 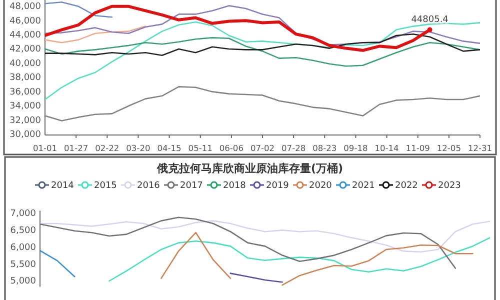 I want to click on y-tick-label: 5,500, so click(x=23, y=265).